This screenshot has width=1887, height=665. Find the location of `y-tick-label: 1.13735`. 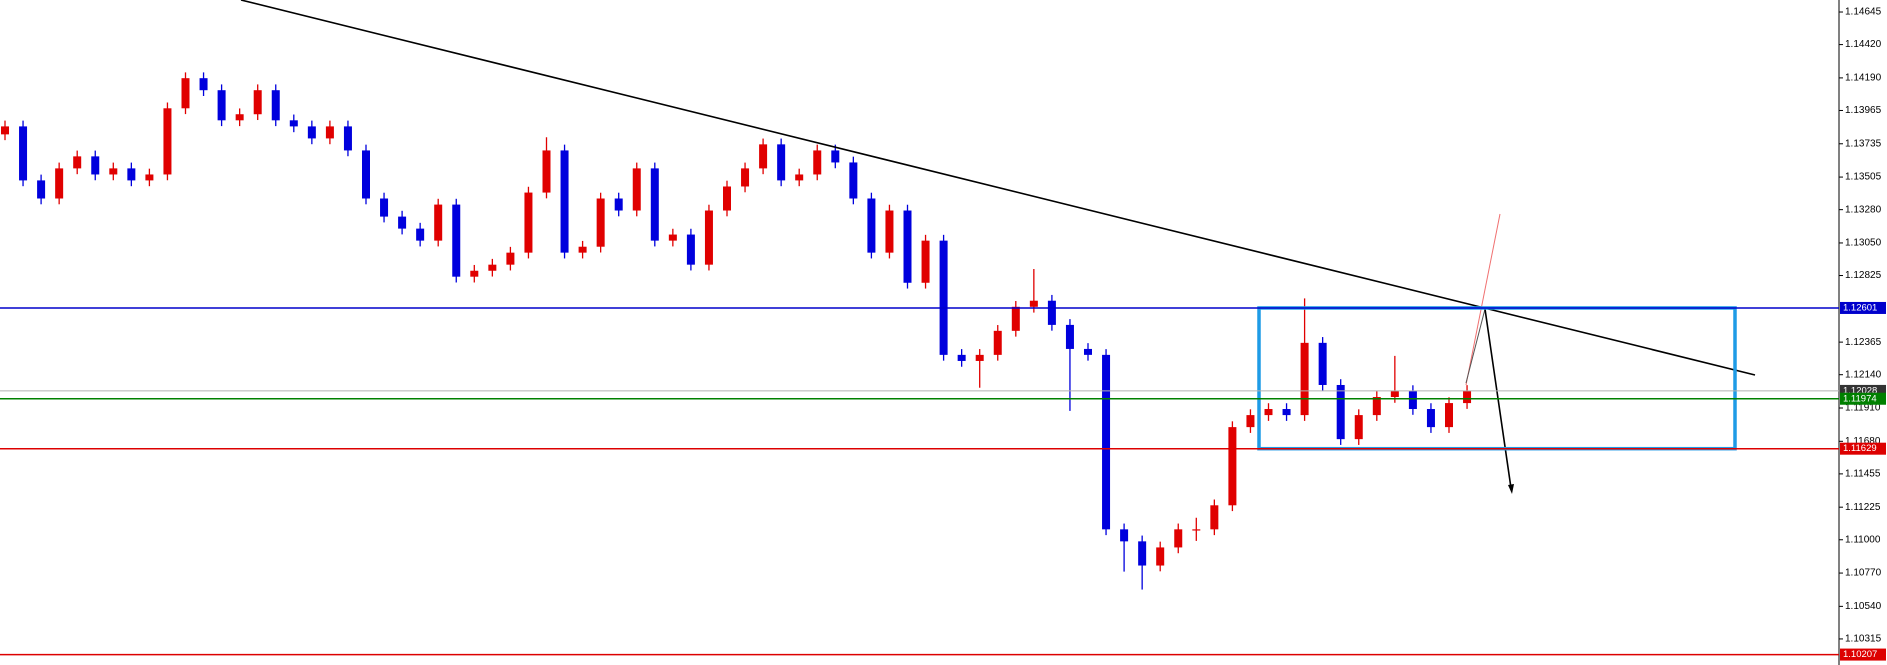

y-tick-label: 1.13735 is located at coordinates (1863, 143).